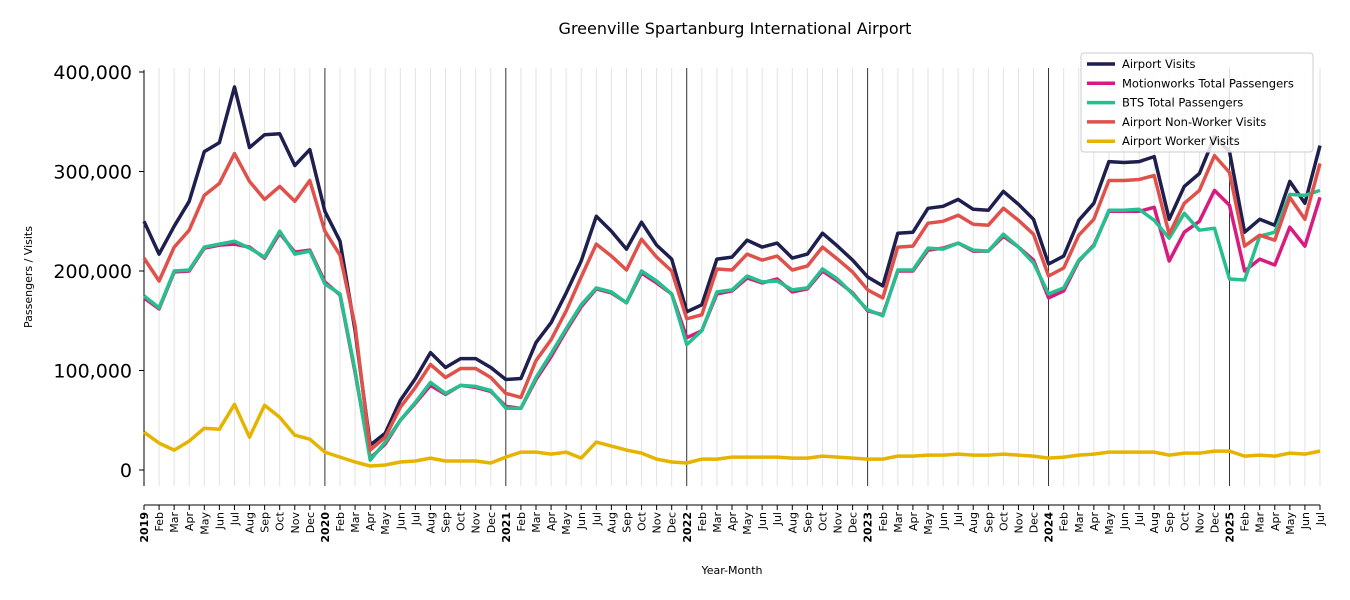 This screenshot has height=600, width=1350. What do you see at coordinates (144, 527) in the screenshot?
I see `x-tick-label: 2019` at bounding box center [144, 527].